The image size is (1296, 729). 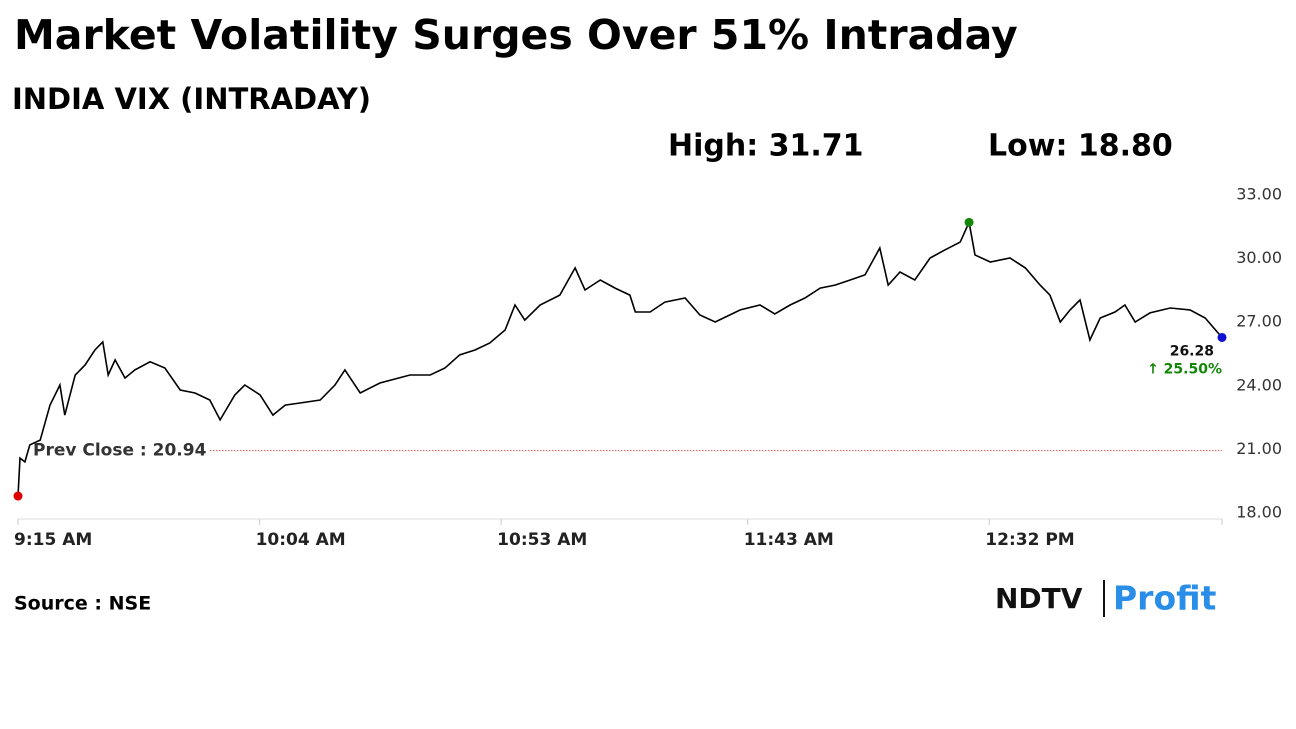 I want to click on x-tick-label: 11:43 AM, so click(x=789, y=540).